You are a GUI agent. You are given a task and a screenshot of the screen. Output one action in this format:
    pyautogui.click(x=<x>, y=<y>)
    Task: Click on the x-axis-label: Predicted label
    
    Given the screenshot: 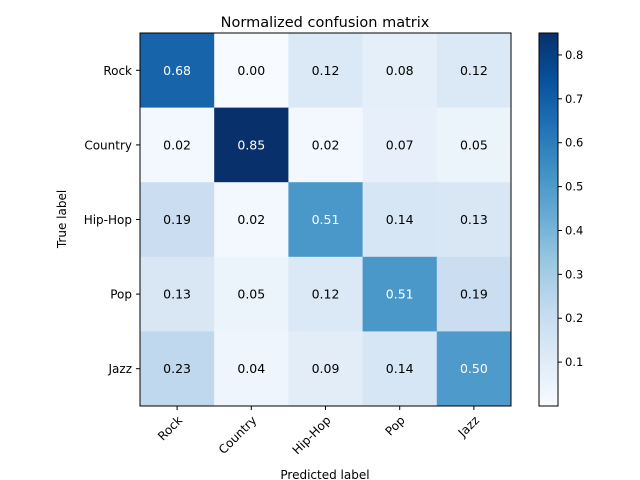 What is the action you would take?
    pyautogui.click(x=324, y=474)
    